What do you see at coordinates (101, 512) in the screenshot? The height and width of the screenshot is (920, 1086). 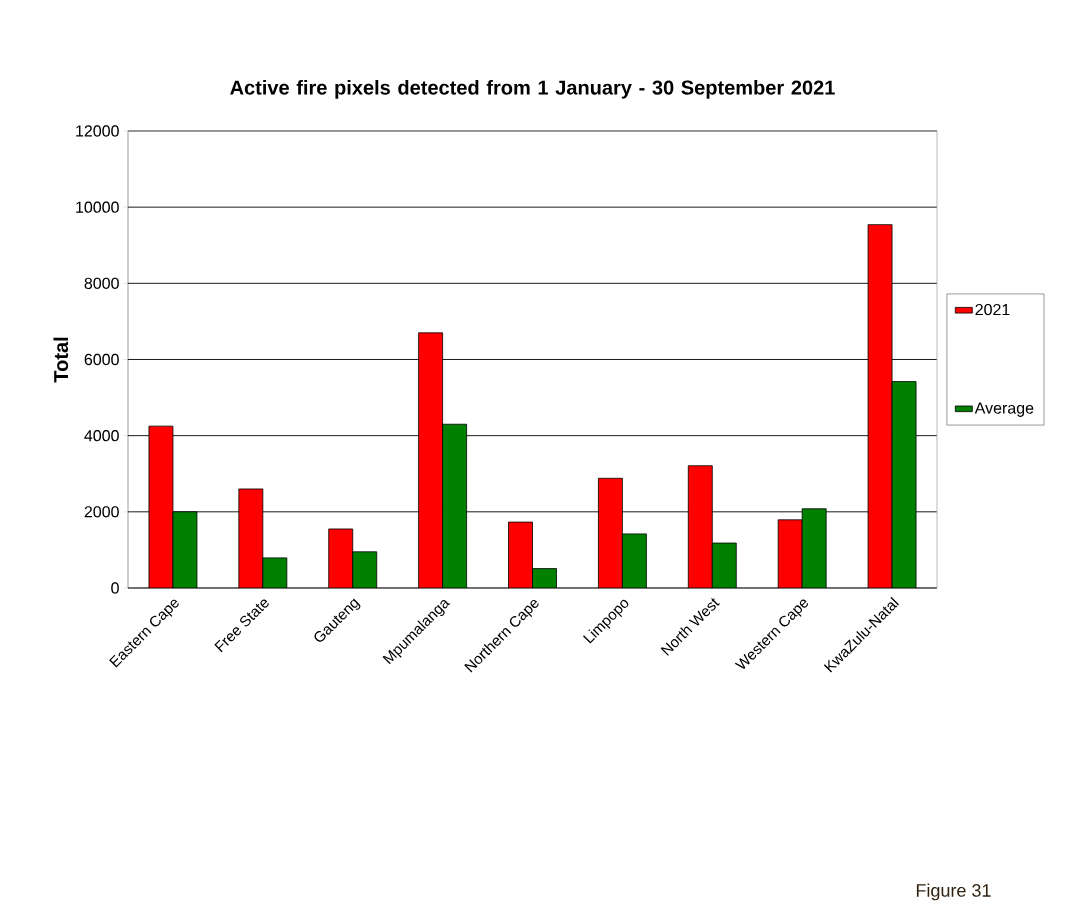 I see `y-tick-label: 2000` at bounding box center [101, 512].